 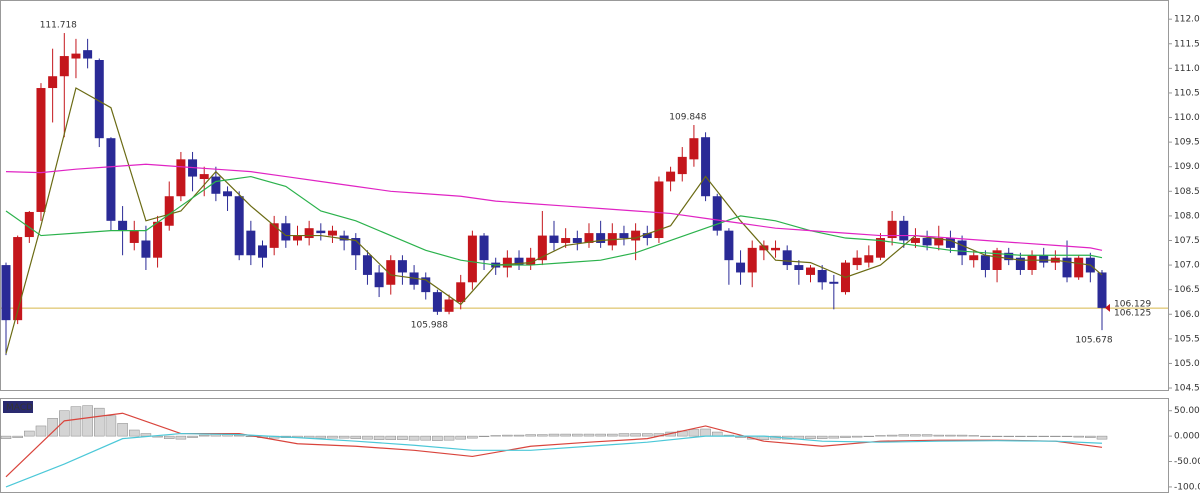 I want to click on y-tick-label: 107.000, so click(x=1187, y=266).